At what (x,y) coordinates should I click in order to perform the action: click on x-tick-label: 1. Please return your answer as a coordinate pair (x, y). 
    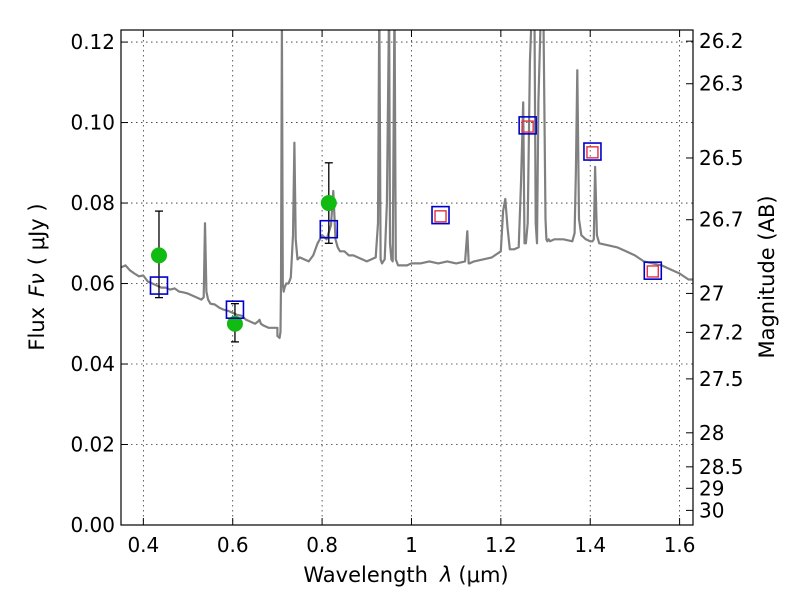
    Looking at the image, I should click on (411, 545).